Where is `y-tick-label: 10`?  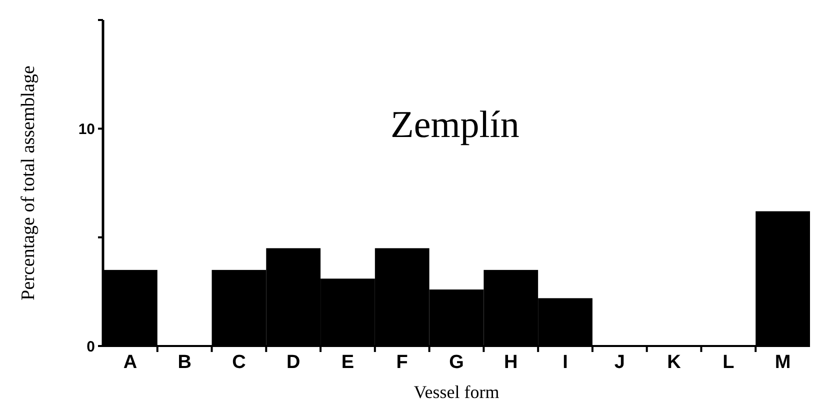
y-tick-label: 10 is located at coordinates (86, 129).